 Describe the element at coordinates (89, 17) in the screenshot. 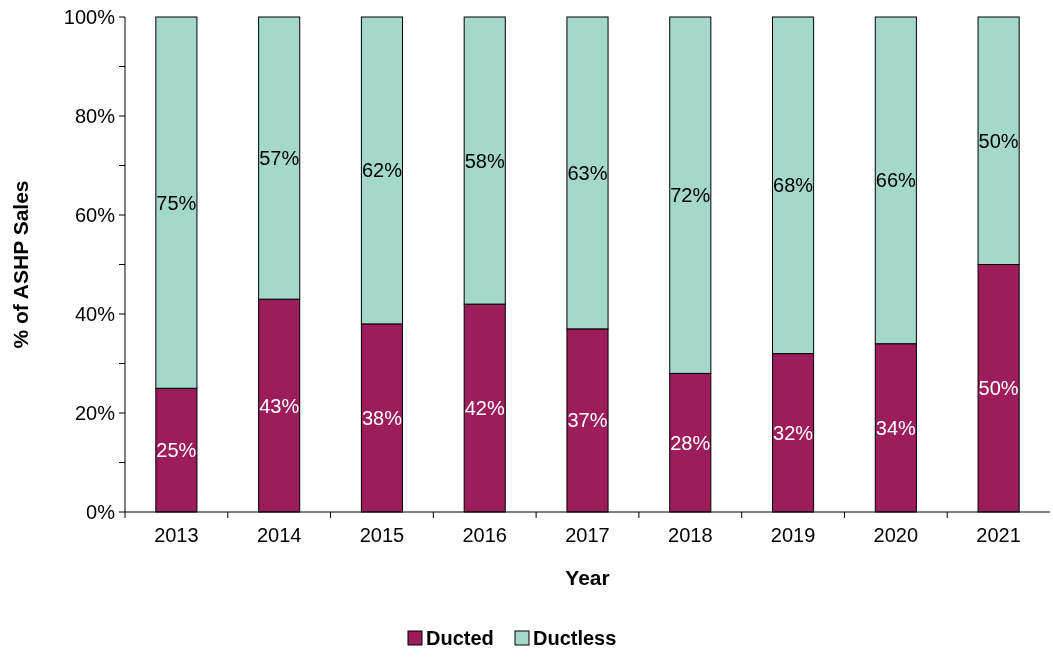

I see `y-tick-label: 100%` at that location.